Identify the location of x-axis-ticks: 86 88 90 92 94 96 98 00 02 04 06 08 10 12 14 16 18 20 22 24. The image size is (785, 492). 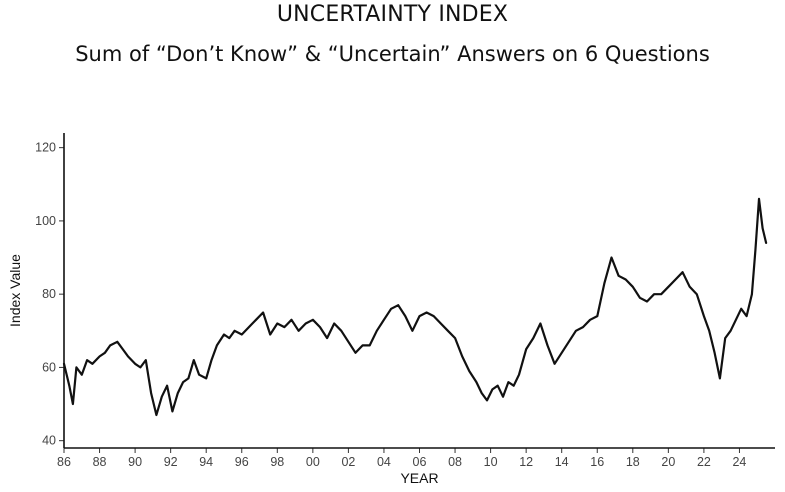
(401, 458).